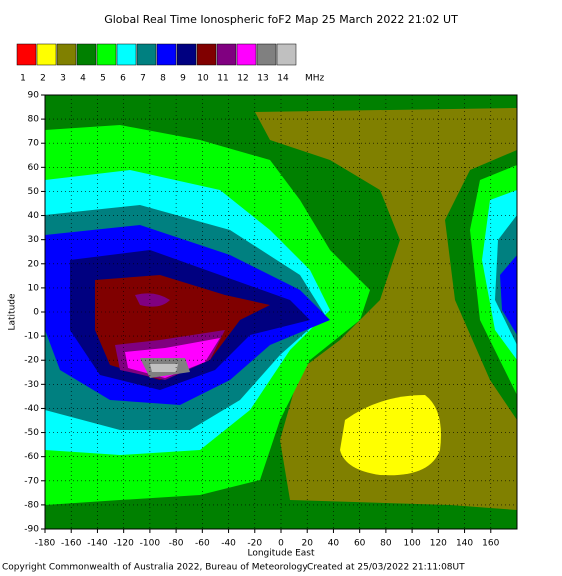 The width and height of the screenshot is (562, 576). What do you see at coordinates (386, 544) in the screenshot?
I see `x-tick-label: 80` at bounding box center [386, 544].